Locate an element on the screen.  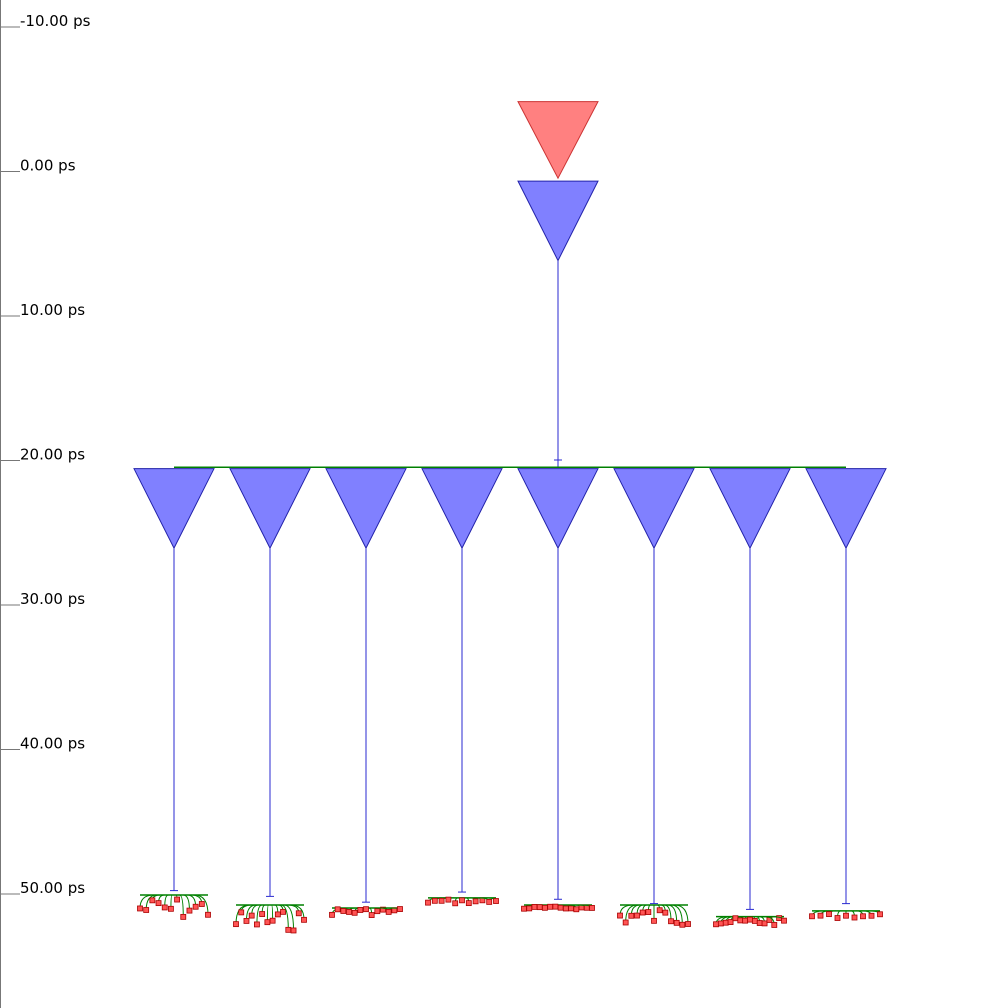
axis-tick-label: 30.00 ps is located at coordinates (52, 599).